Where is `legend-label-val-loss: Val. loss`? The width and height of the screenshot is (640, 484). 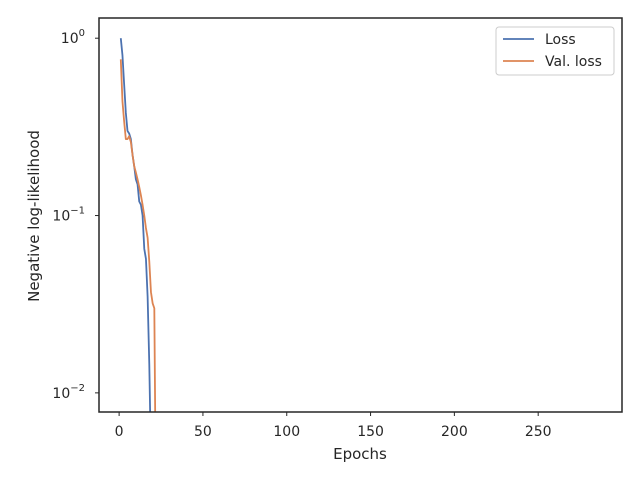 legend-label-val-loss: Val. loss is located at coordinates (573, 62).